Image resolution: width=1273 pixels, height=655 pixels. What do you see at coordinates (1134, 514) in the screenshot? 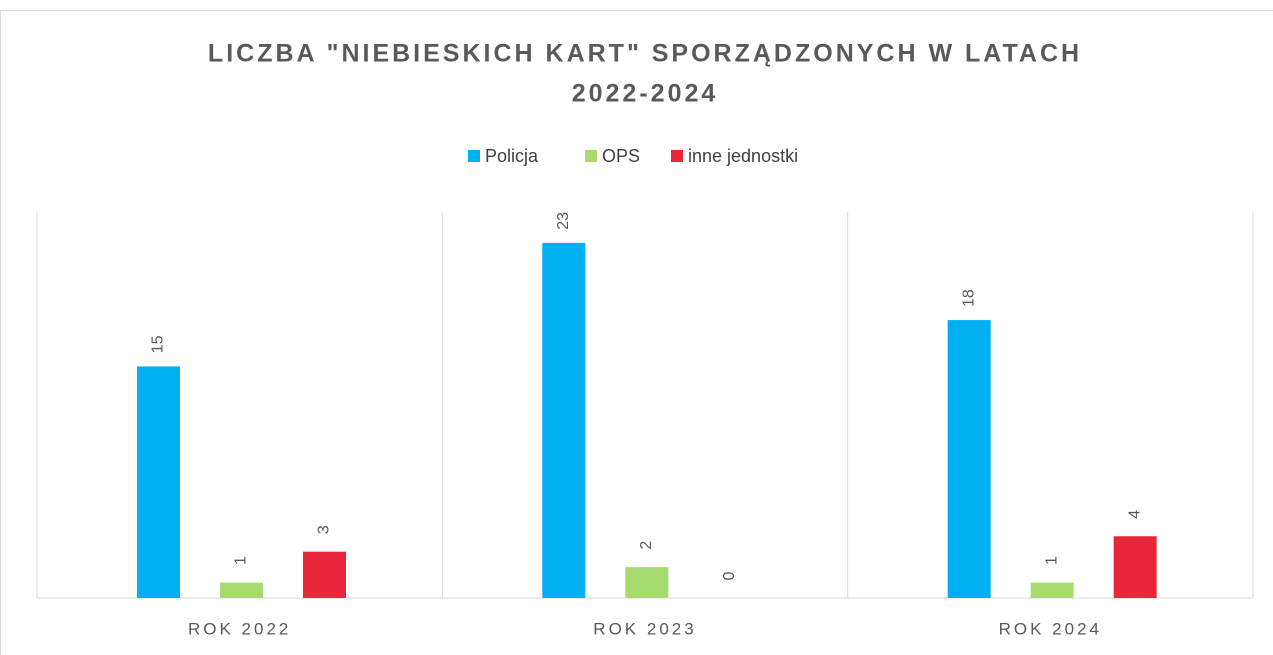
I see `data-label: 4` at bounding box center [1134, 514].